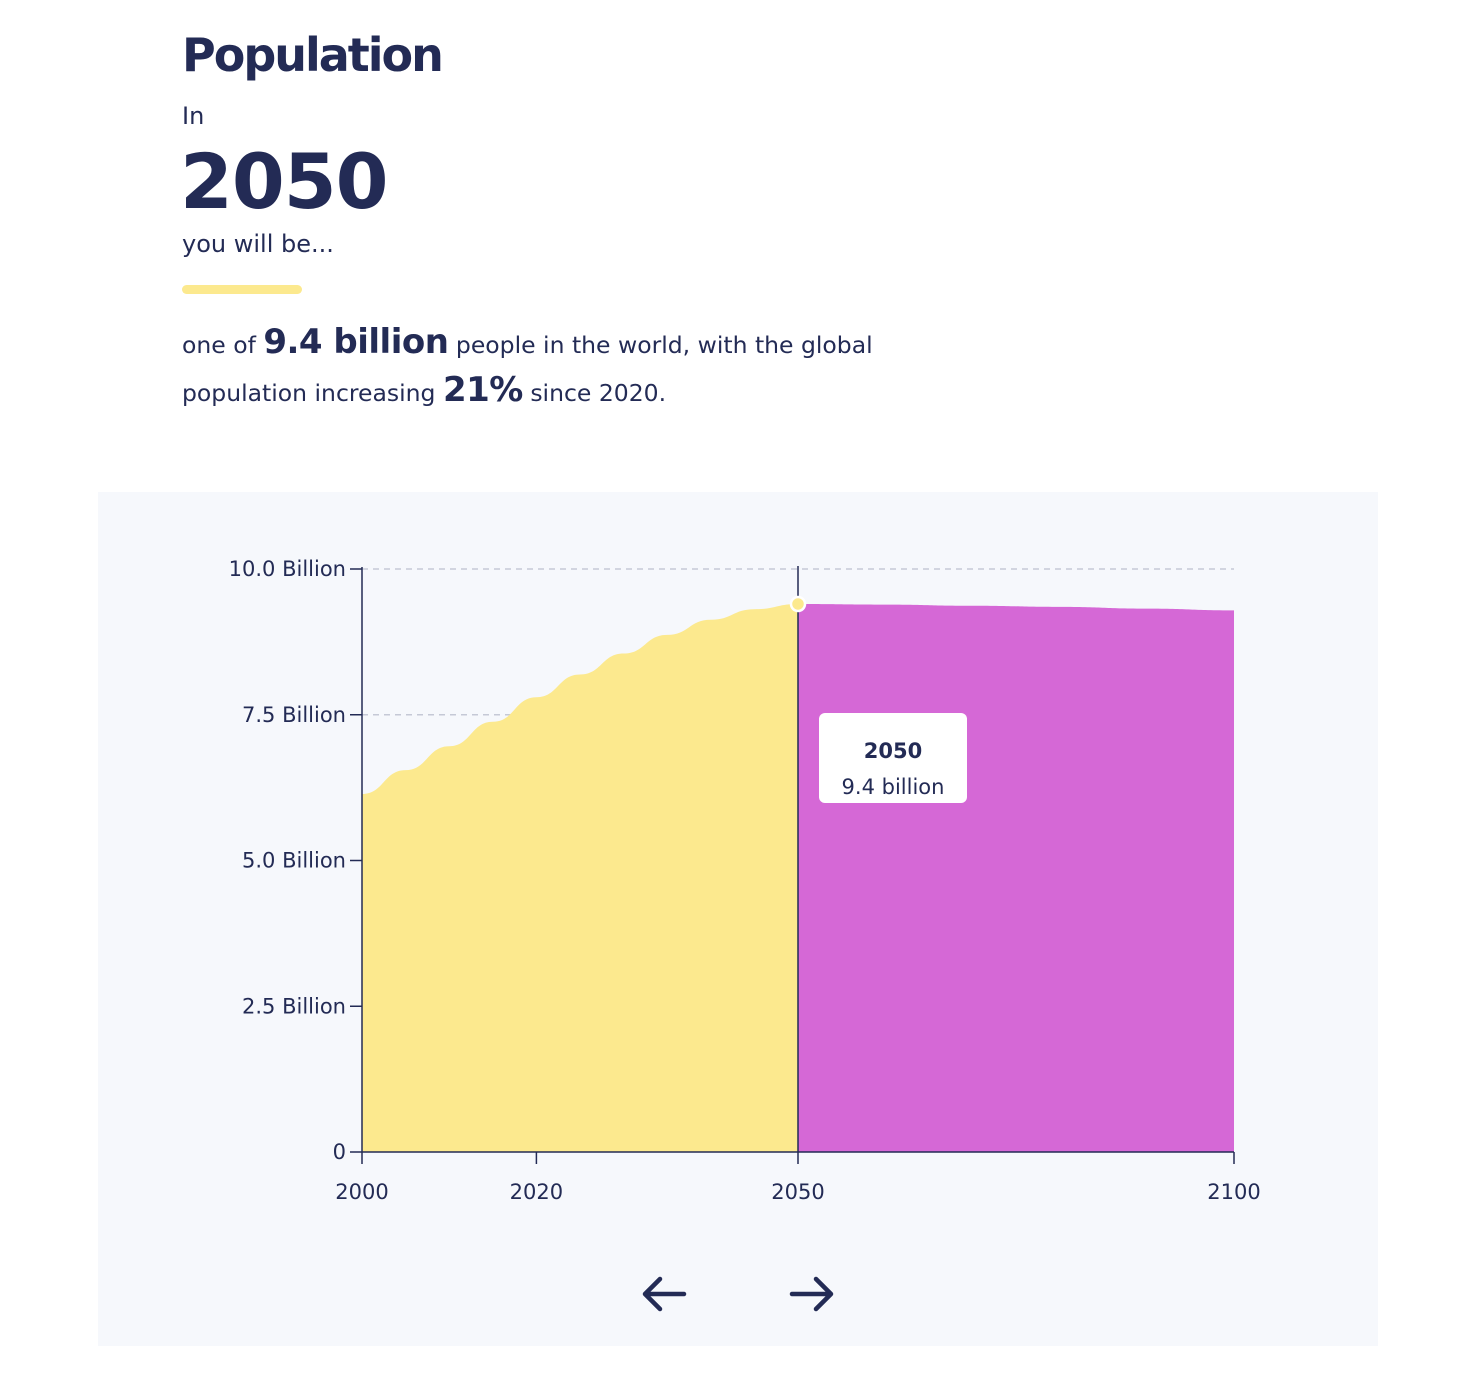 The image size is (1462, 1376). I want to click on arrow-right-icon, so click(811, 1294).